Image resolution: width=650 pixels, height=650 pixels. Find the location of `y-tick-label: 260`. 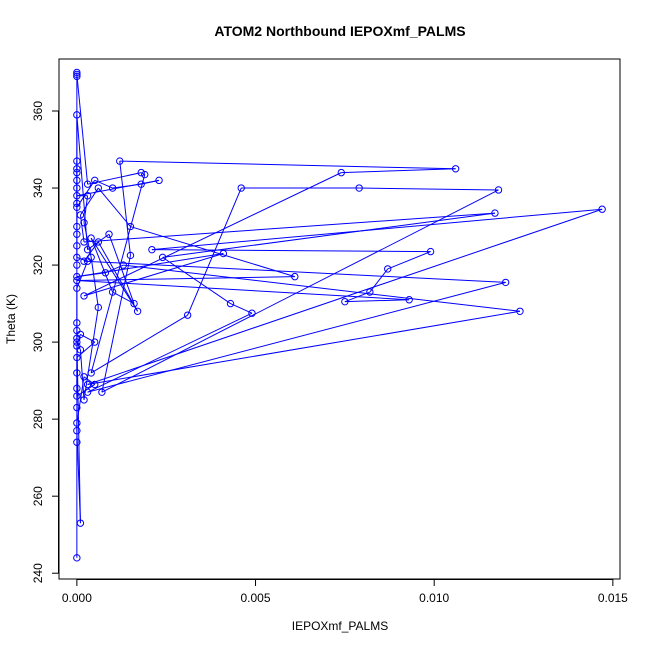

y-tick-label: 260 is located at coordinates (38, 496).